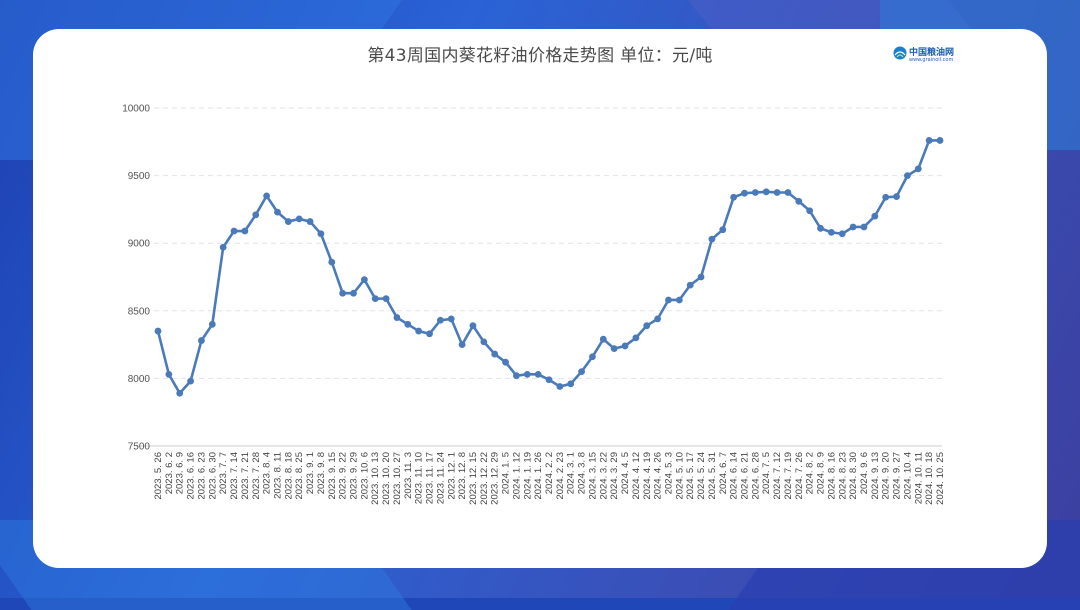 The width and height of the screenshot is (1080, 610). I want to click on x-tick-label: 2023. 10. 6, so click(364, 476).